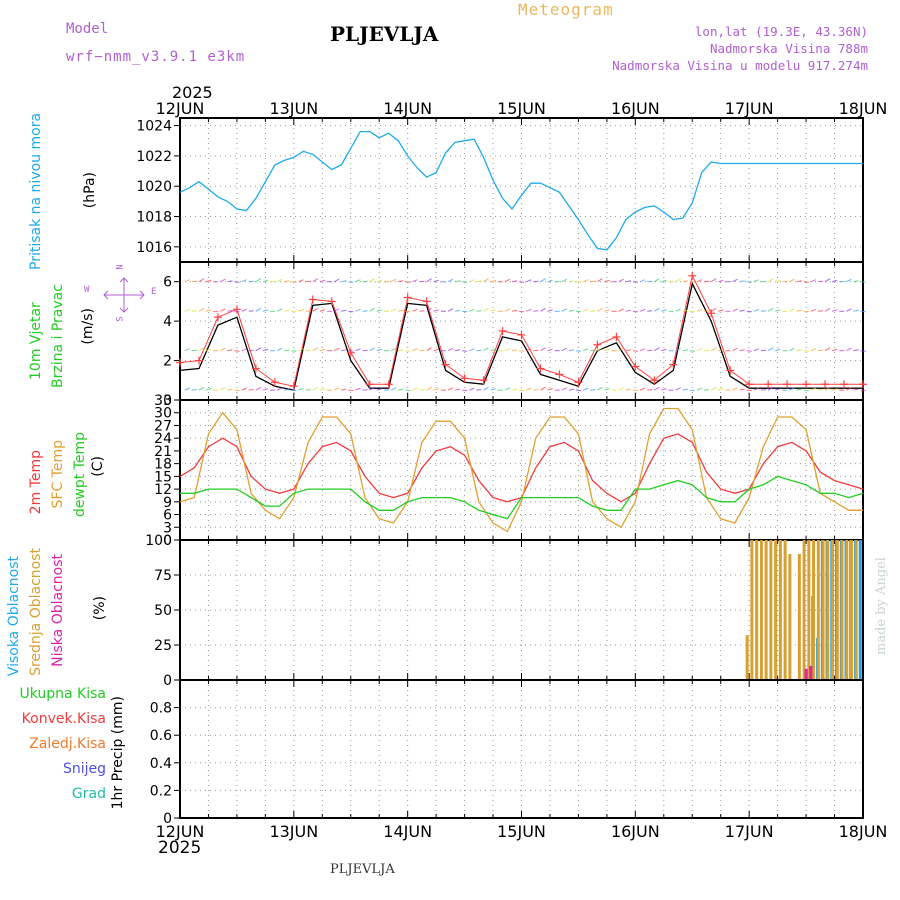 The width and height of the screenshot is (900, 900). I want to click on y-tick-label: 1022, so click(154, 157).